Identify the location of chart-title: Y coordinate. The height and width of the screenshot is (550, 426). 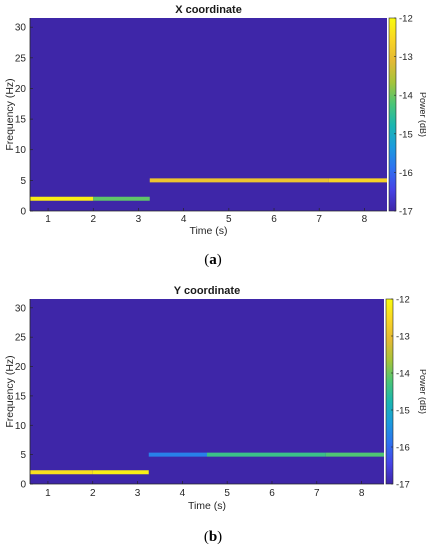
(207, 291).